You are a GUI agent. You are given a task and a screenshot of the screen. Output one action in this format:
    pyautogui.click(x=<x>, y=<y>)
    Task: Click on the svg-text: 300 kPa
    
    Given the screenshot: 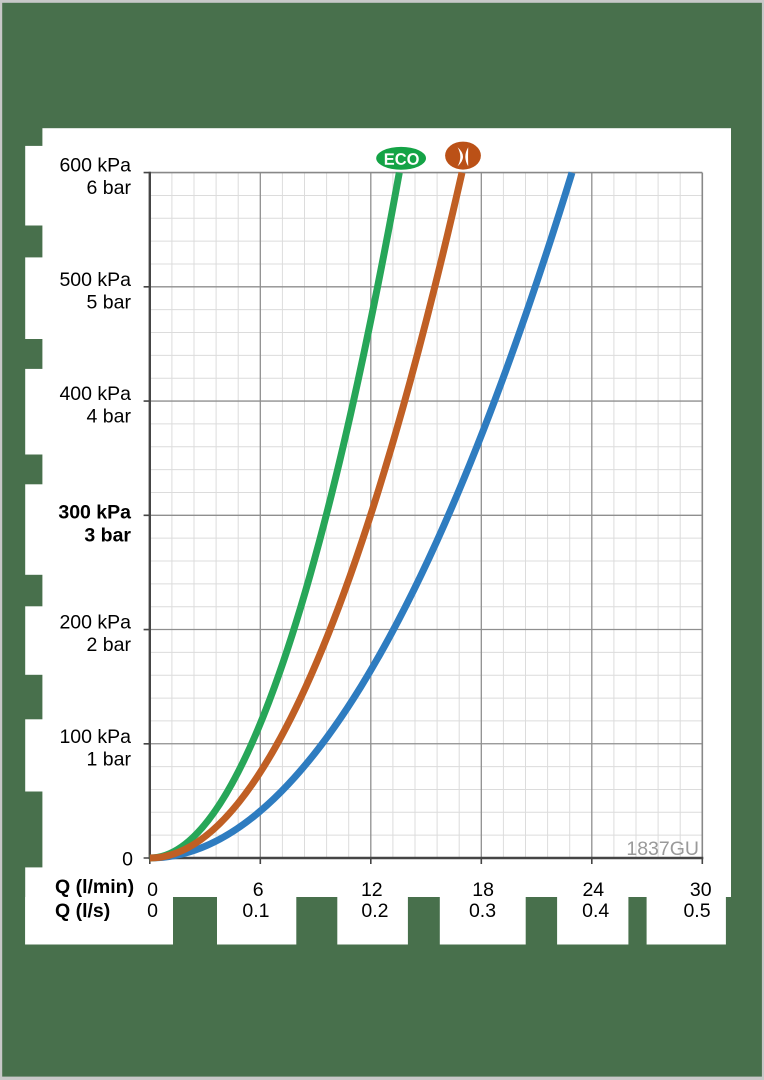 What is the action you would take?
    pyautogui.click(x=94, y=513)
    